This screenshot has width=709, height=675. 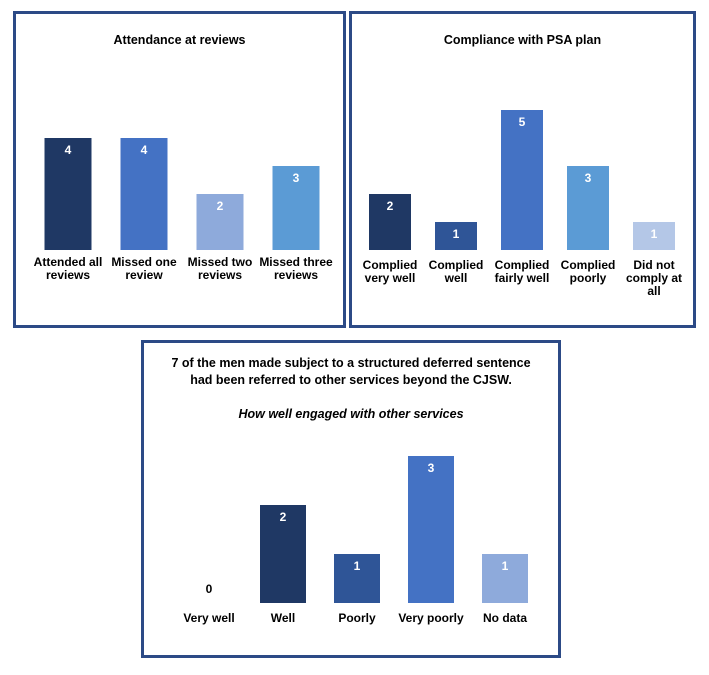 I want to click on category-label: Missed two, so click(x=220, y=262).